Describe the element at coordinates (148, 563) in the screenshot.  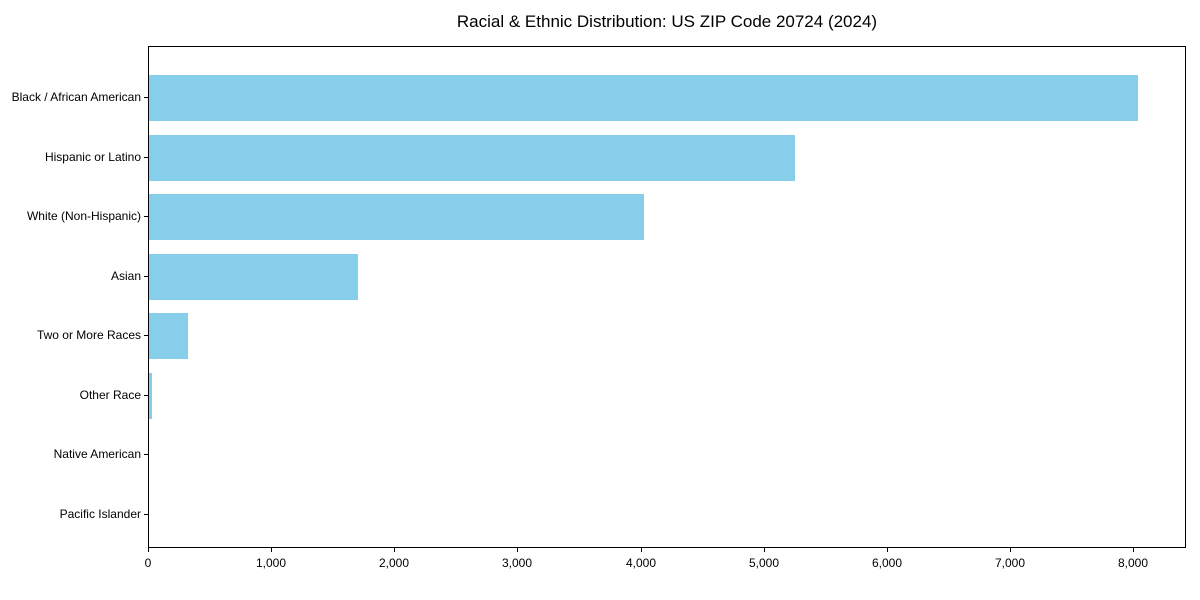
I see `x-tick-label-0: 0` at that location.